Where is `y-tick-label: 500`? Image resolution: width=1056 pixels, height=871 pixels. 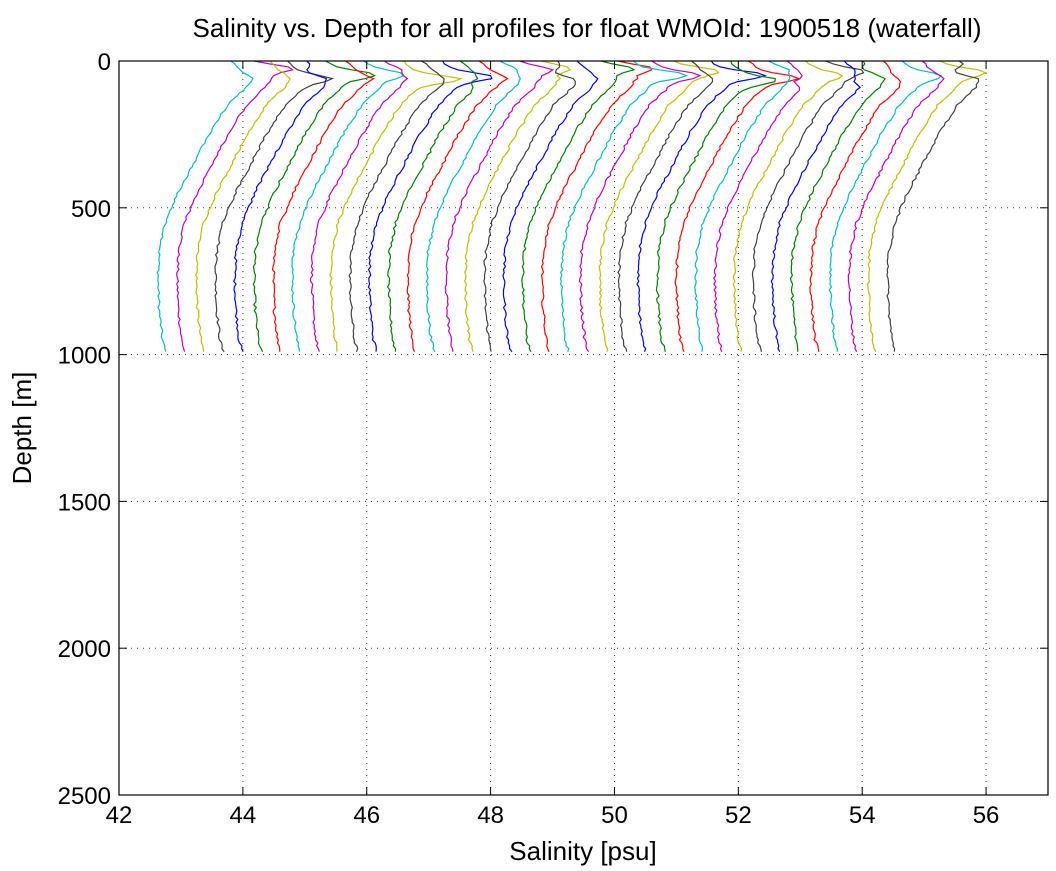
y-tick-label: 500 is located at coordinates (91, 209).